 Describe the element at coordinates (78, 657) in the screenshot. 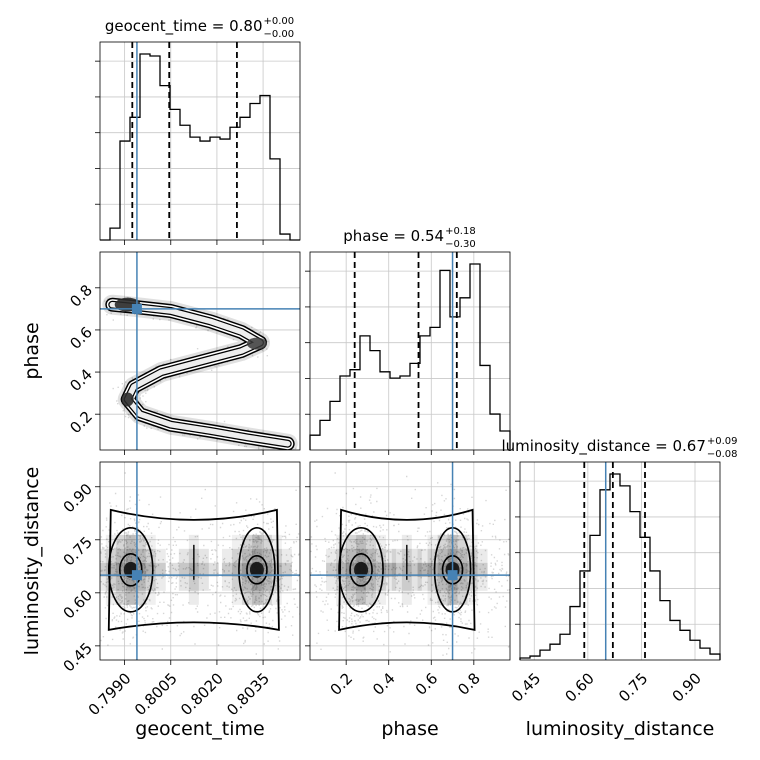

I see `ytick-label-luminosity_distance-0: 0.45` at that location.